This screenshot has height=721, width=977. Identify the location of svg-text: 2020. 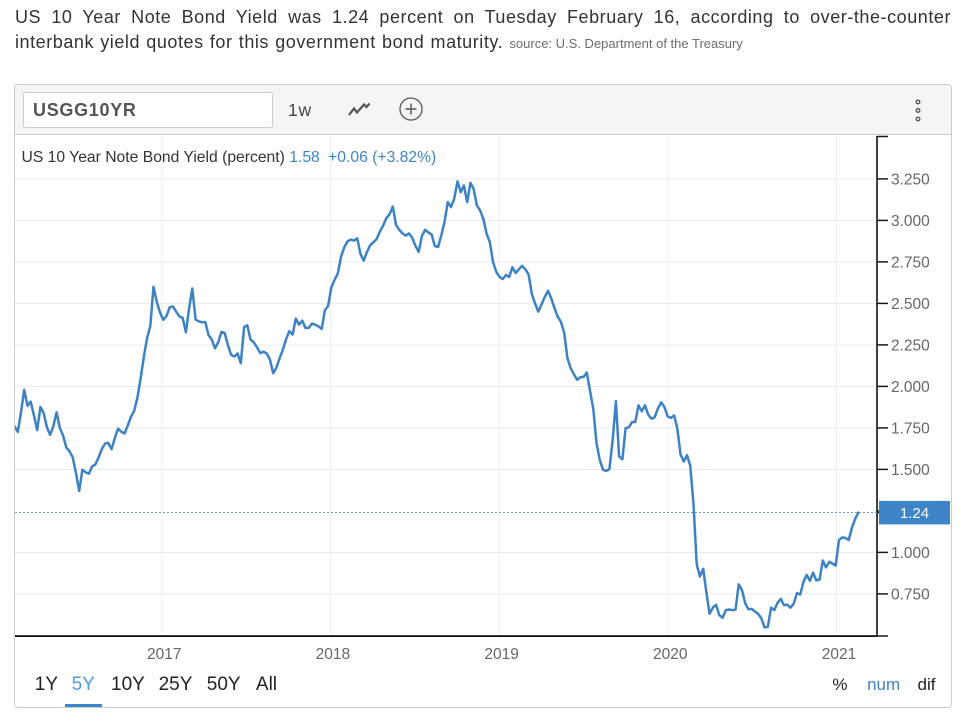
(670, 654).